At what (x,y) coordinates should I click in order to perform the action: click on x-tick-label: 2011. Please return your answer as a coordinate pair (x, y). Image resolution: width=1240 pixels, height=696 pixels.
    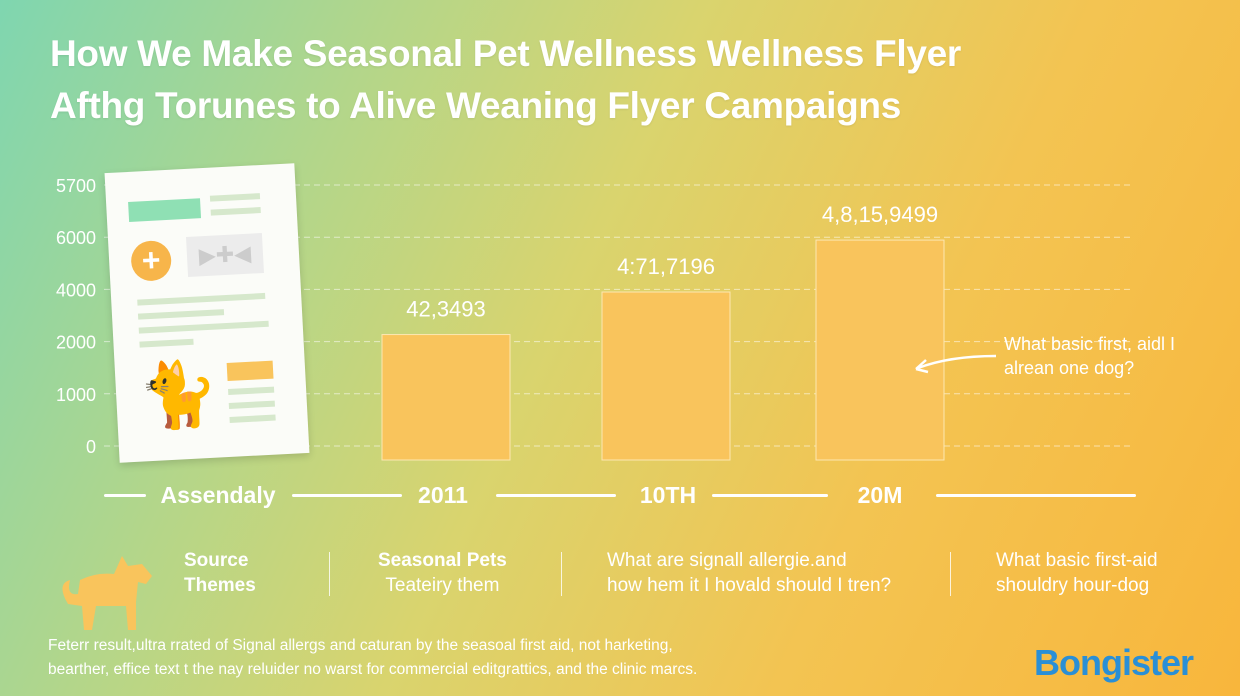
    Looking at the image, I should click on (443, 495).